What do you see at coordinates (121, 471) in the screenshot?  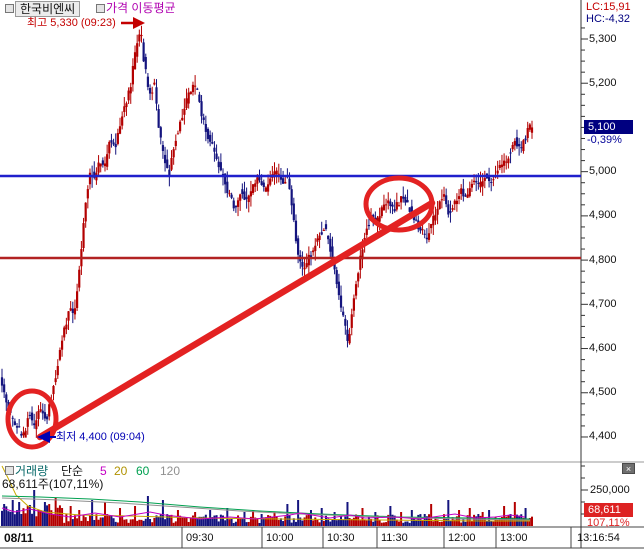 I see `volume-ma-period-label: 20` at bounding box center [121, 471].